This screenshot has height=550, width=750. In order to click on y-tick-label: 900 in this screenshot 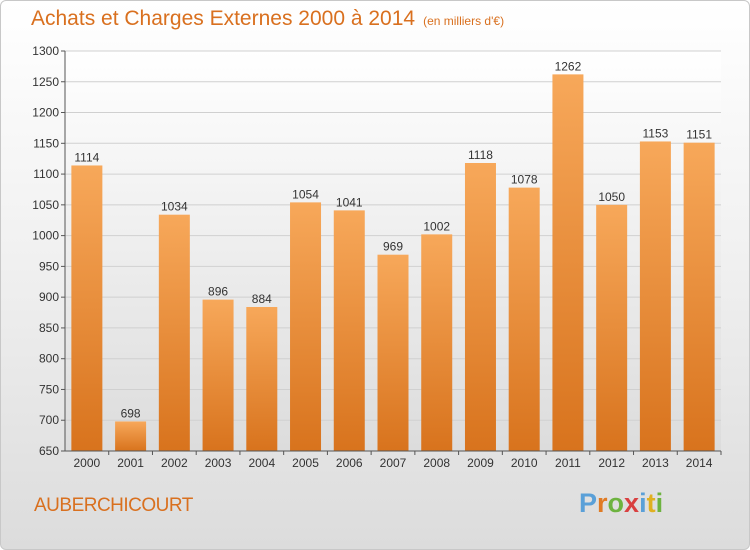, I will do `click(49, 297)`.